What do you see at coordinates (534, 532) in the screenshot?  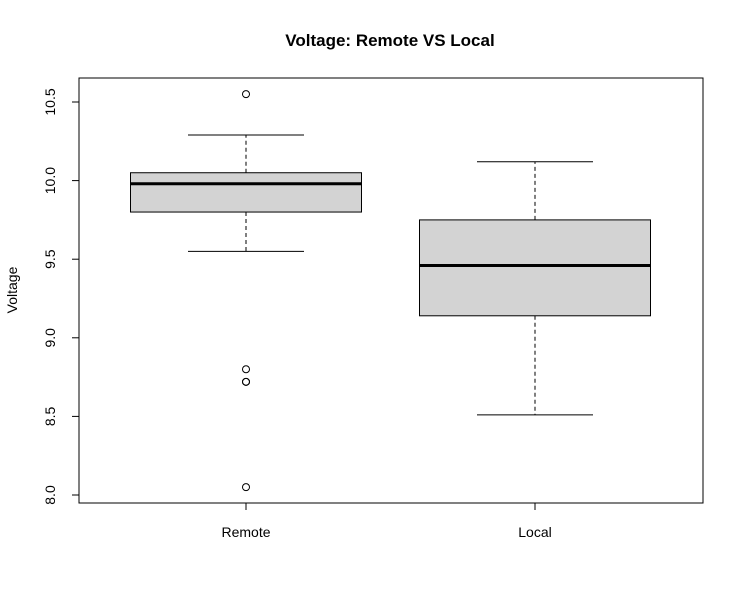 I see `x-tick-label: Local` at bounding box center [534, 532].